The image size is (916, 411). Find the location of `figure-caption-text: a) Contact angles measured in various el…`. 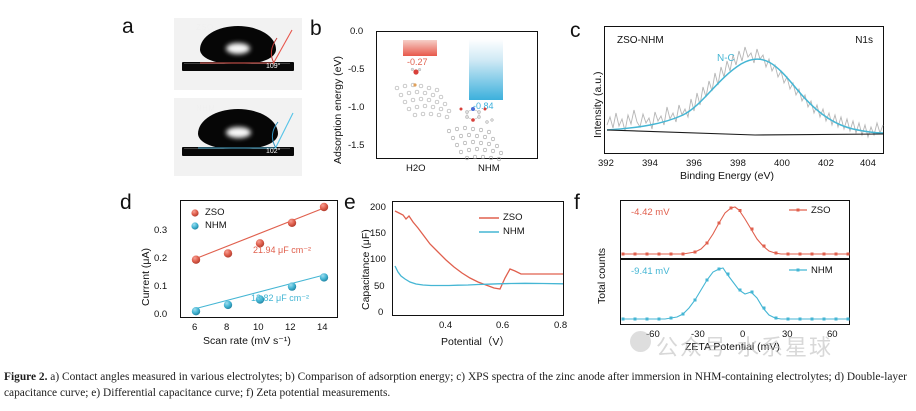

figure-caption-text: a) Contact angles measured in various el… is located at coordinates (455, 385).